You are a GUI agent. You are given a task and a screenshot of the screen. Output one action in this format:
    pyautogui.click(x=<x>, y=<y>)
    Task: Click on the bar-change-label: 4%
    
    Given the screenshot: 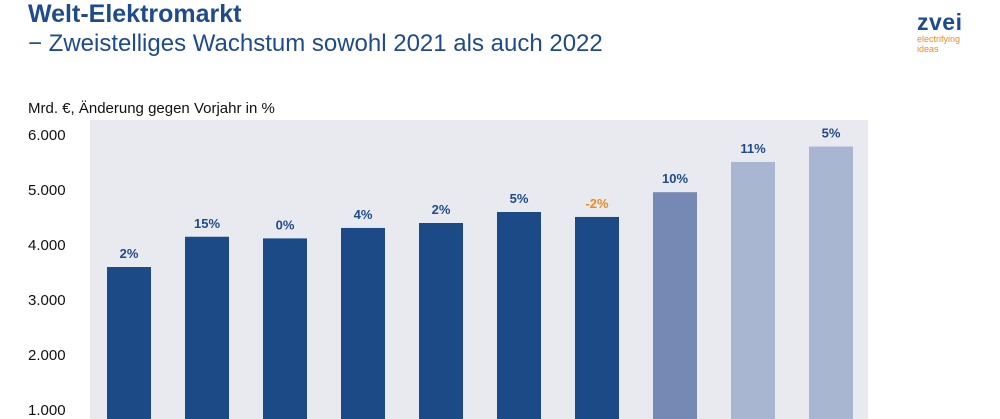 What is the action you would take?
    pyautogui.click(x=363, y=214)
    